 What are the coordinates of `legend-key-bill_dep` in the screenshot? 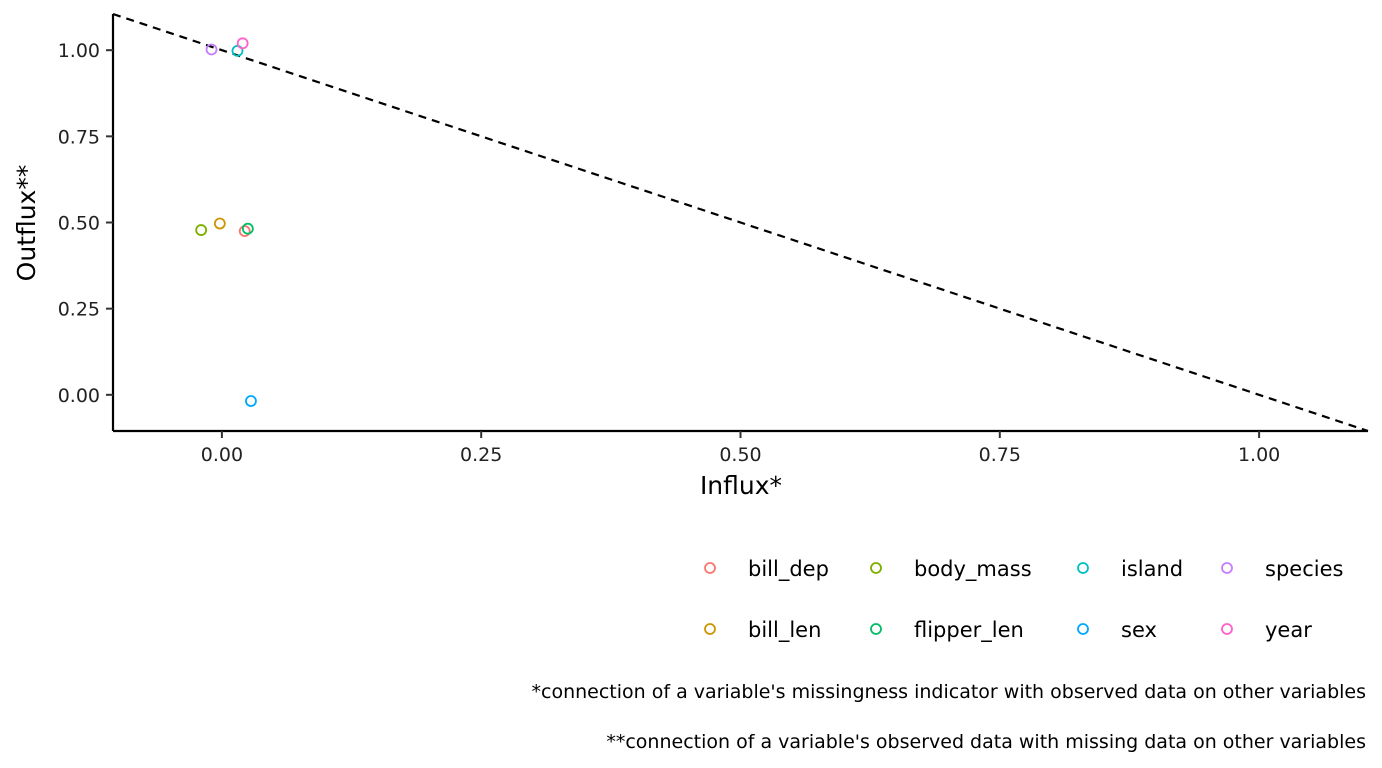 It's located at (710, 568).